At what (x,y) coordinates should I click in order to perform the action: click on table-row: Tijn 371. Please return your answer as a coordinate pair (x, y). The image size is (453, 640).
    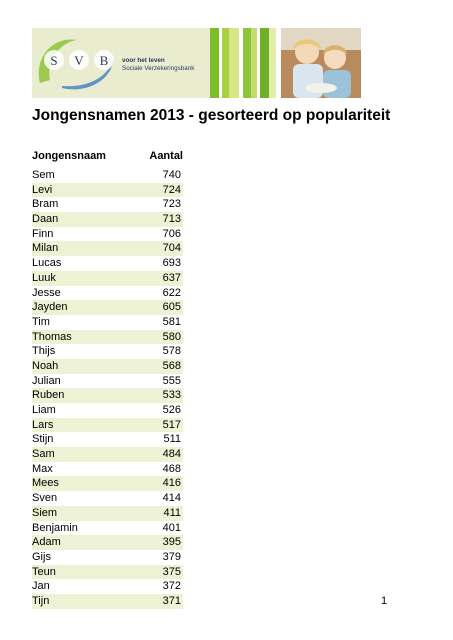
    Looking at the image, I should click on (107, 601).